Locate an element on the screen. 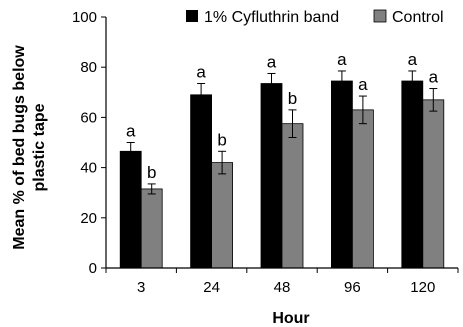 This screenshot has width=463, height=327. bar-control-96h is located at coordinates (362, 189).